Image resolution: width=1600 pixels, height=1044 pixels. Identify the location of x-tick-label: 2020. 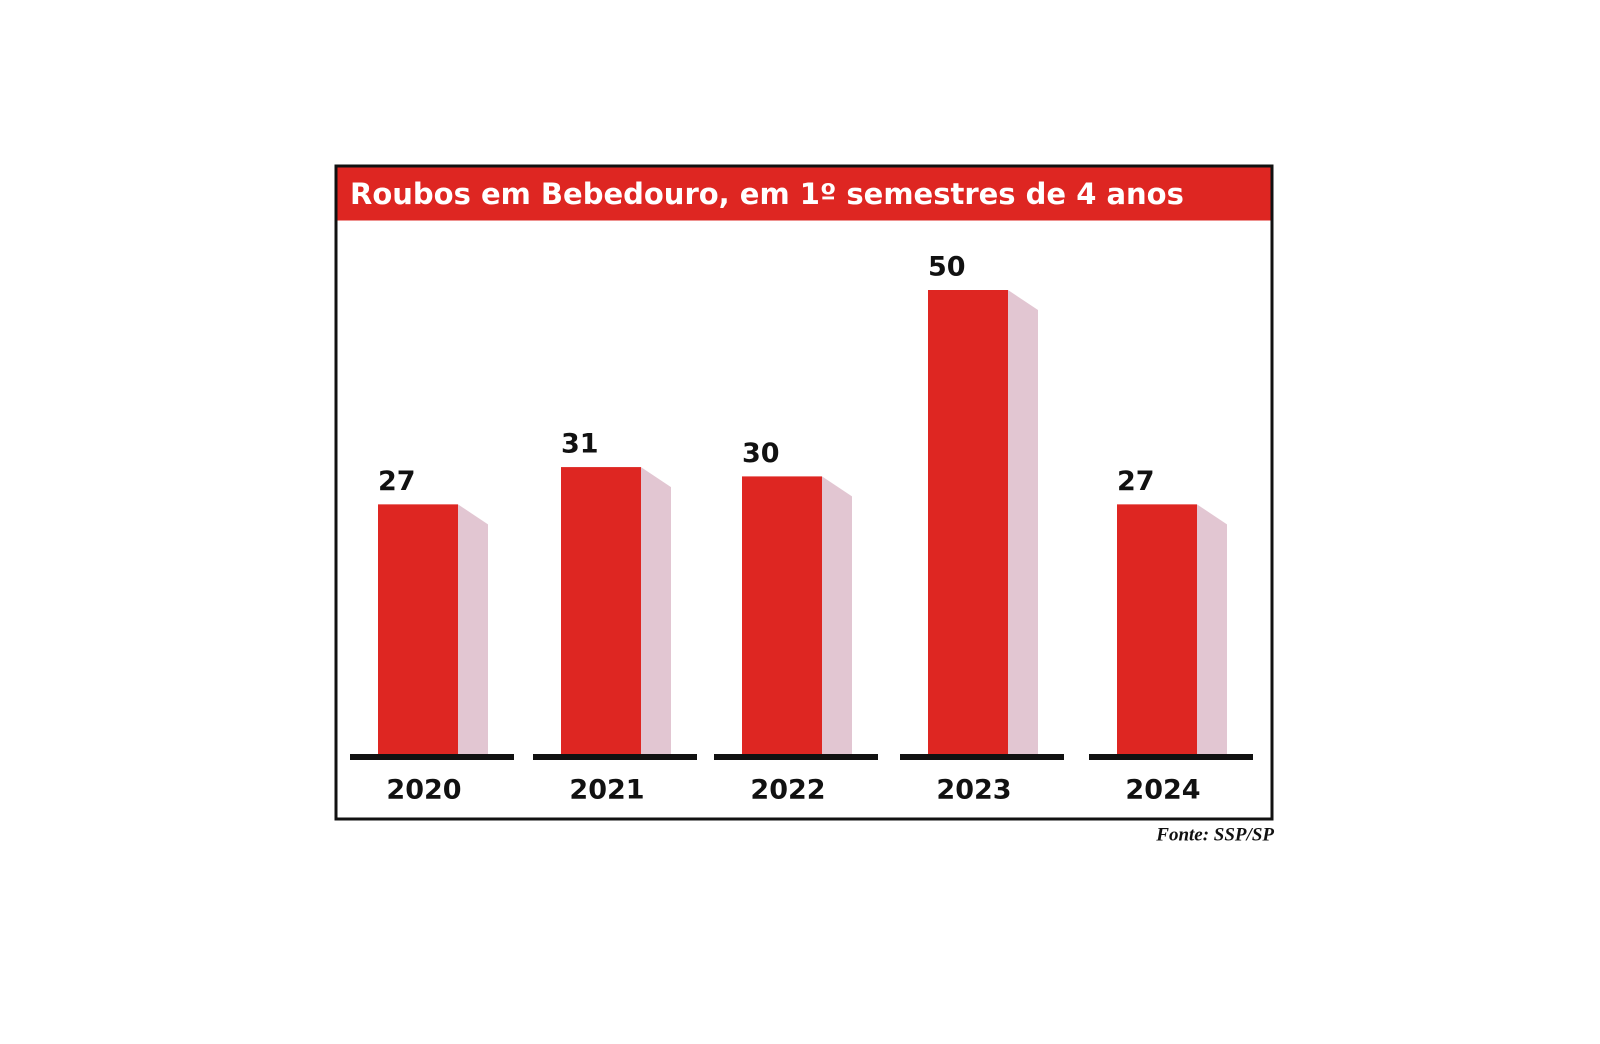
(423, 790).